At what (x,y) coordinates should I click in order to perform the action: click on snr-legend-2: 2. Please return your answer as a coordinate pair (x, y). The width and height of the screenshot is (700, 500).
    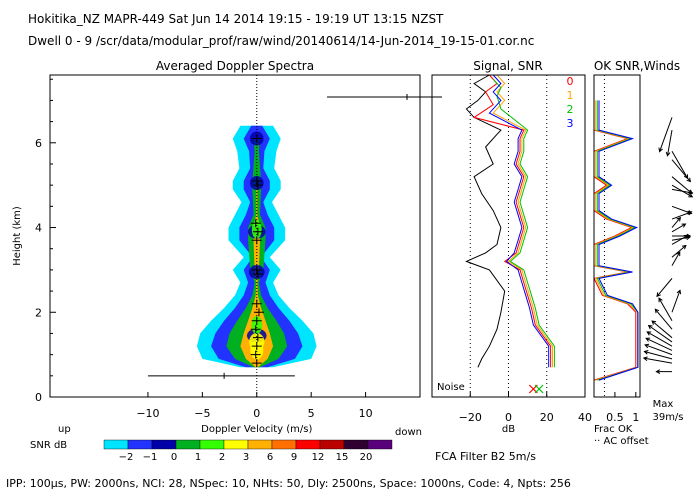
    Looking at the image, I should click on (570, 109).